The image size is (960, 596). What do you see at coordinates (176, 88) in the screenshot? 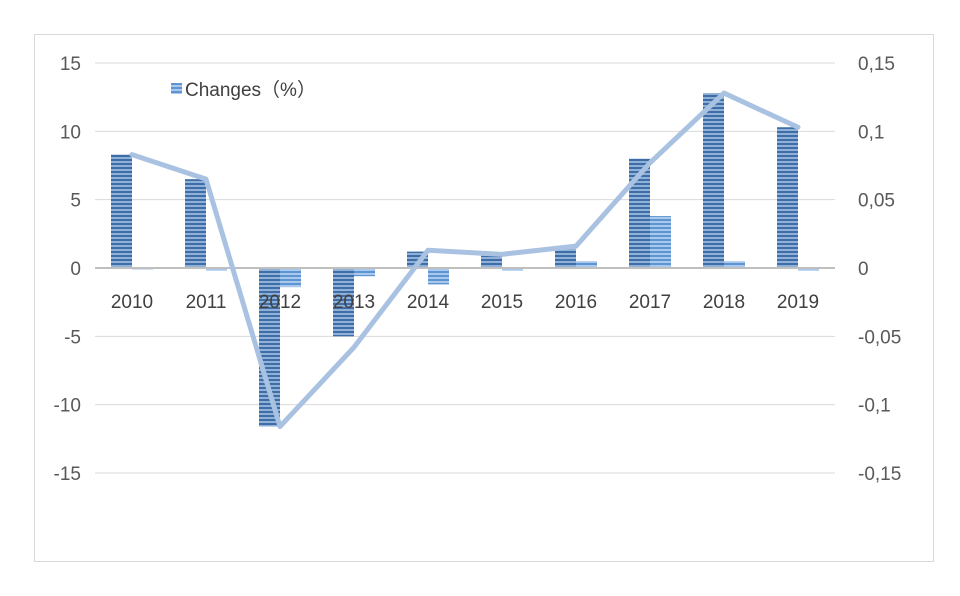
I see `legend-swatch` at bounding box center [176, 88].